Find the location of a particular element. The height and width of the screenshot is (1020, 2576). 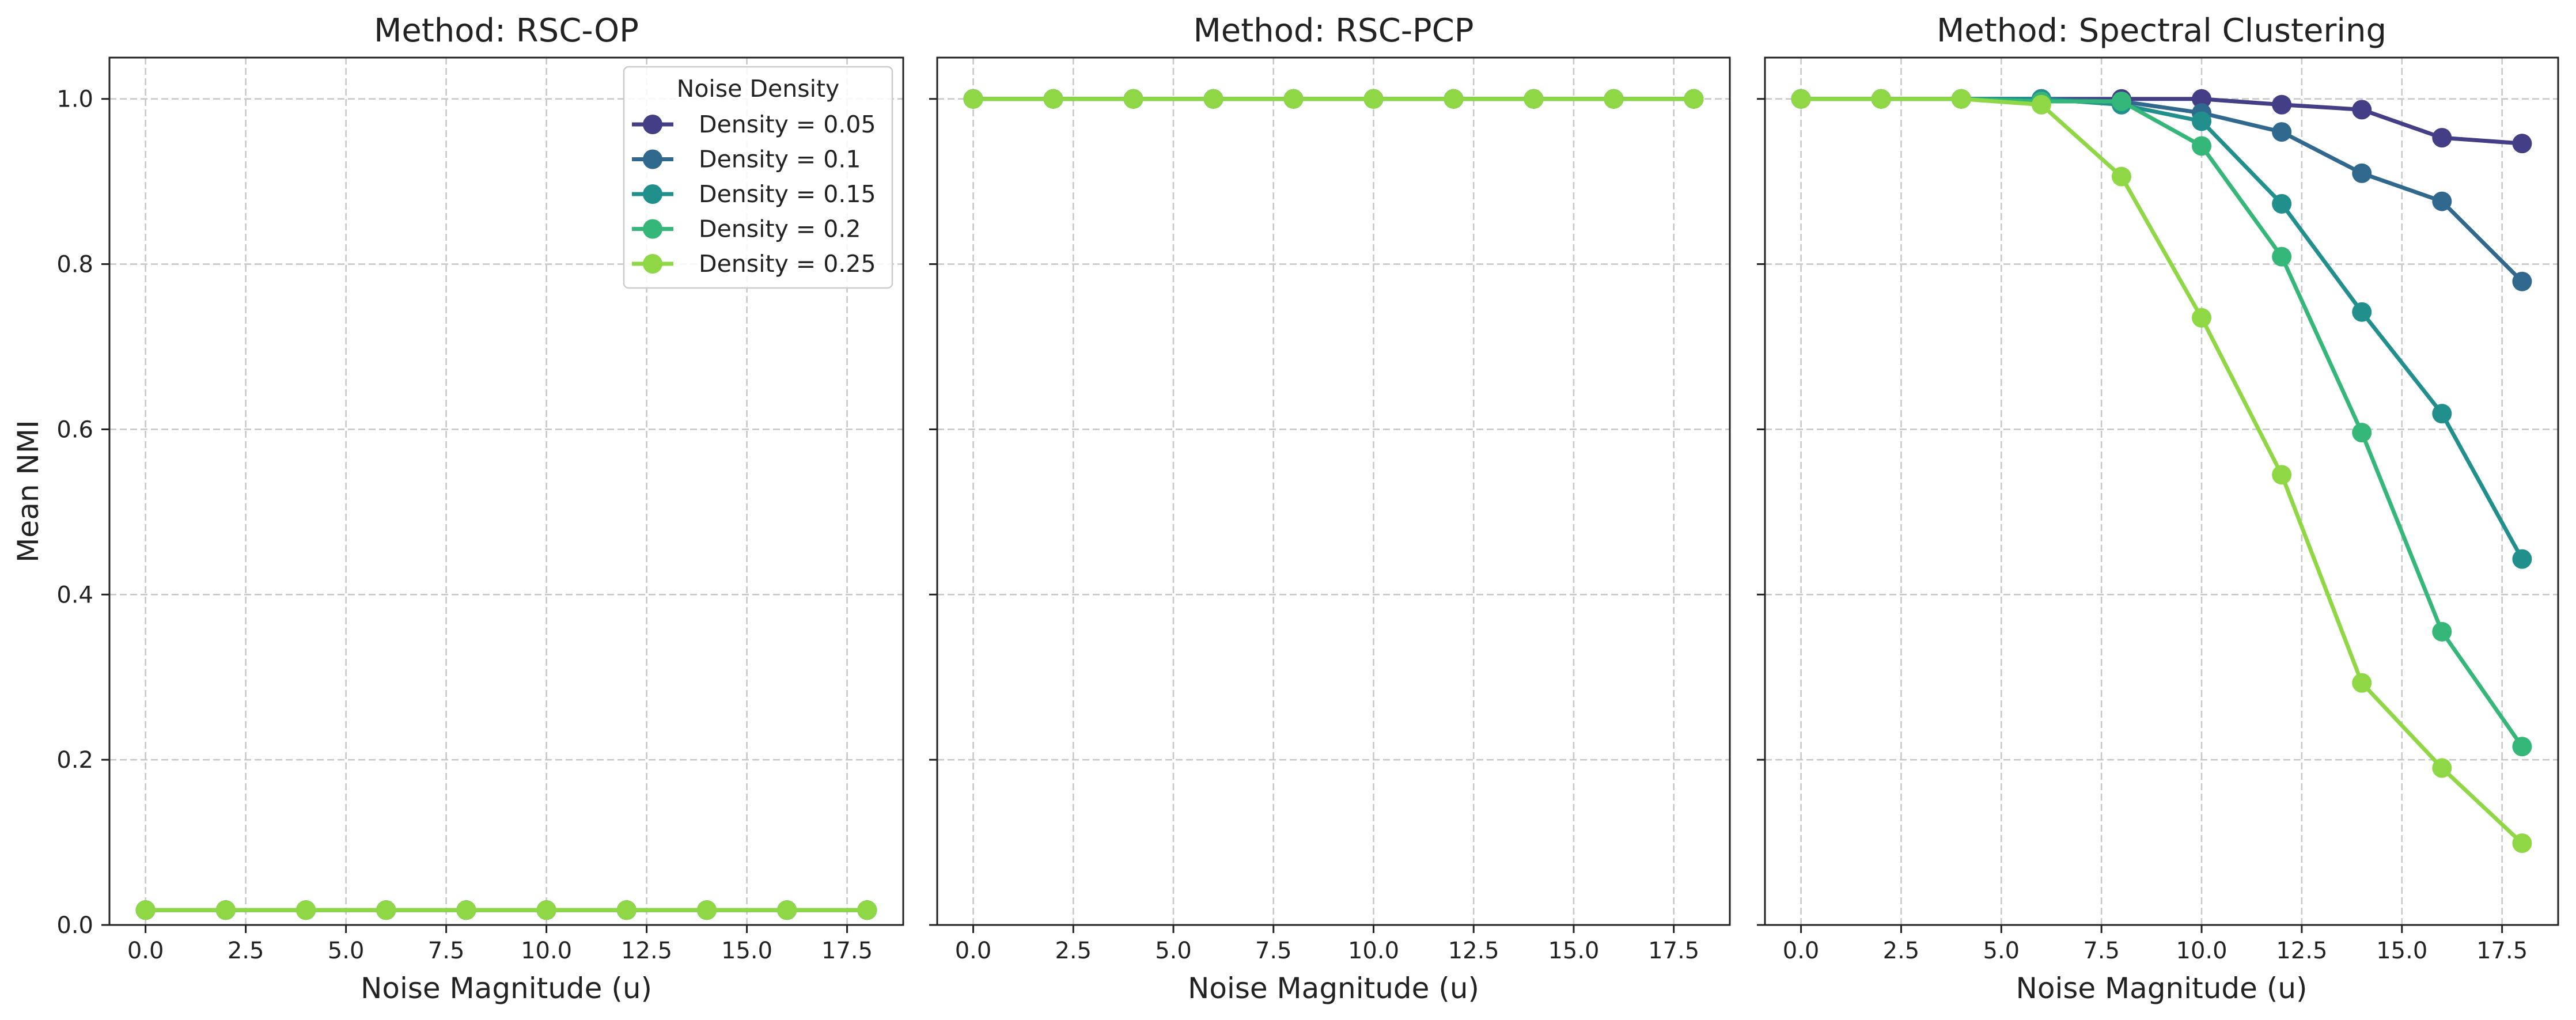

y-axis-label: Mean NMI is located at coordinates (28, 491).